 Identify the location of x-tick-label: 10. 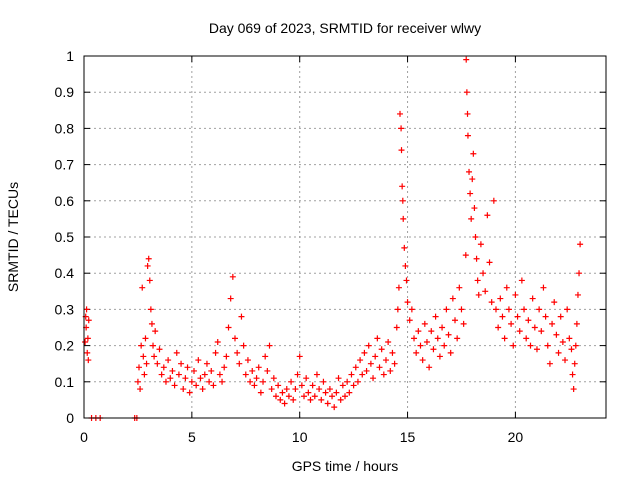
(300, 437).